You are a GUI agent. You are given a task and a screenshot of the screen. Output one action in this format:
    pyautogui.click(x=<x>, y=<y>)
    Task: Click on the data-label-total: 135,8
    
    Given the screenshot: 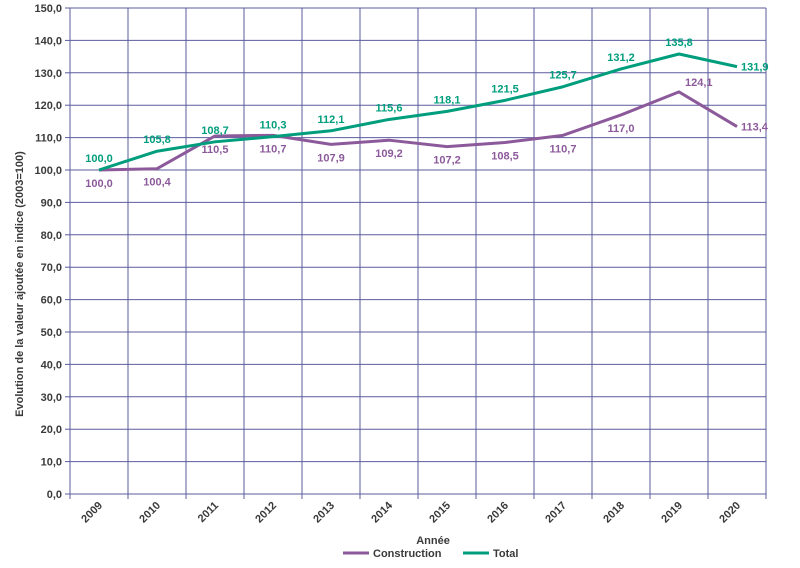 What is the action you would take?
    pyautogui.click(x=679, y=43)
    